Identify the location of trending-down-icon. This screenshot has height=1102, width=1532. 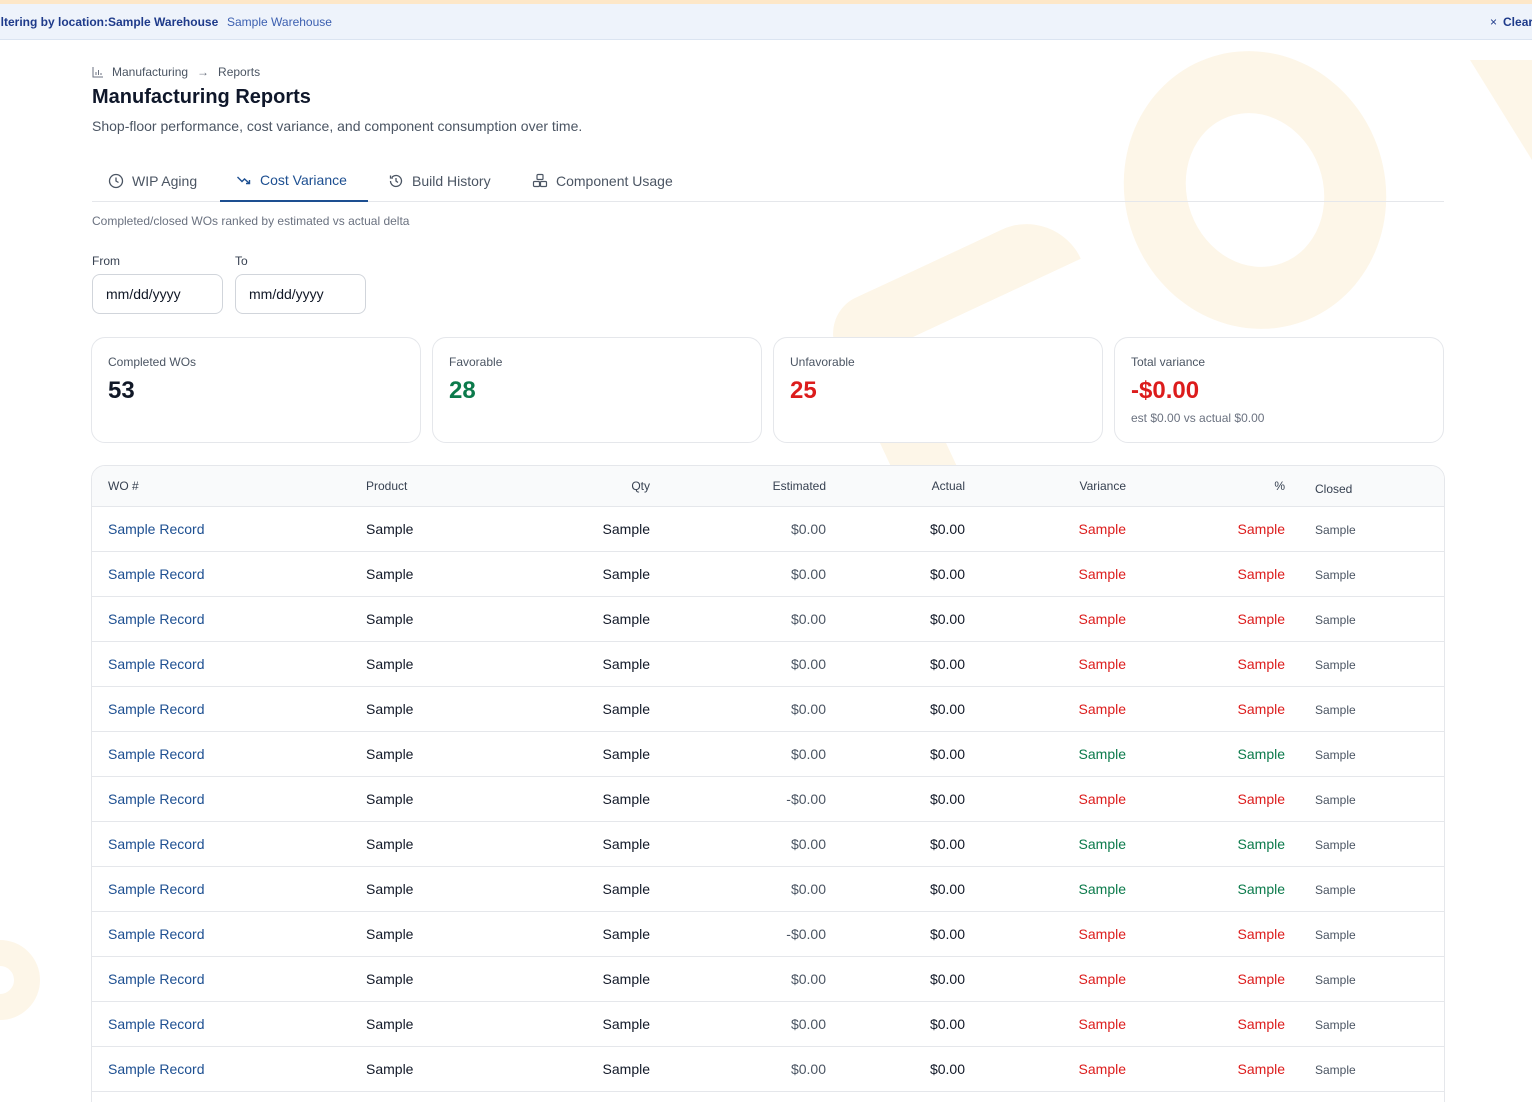
(244, 180).